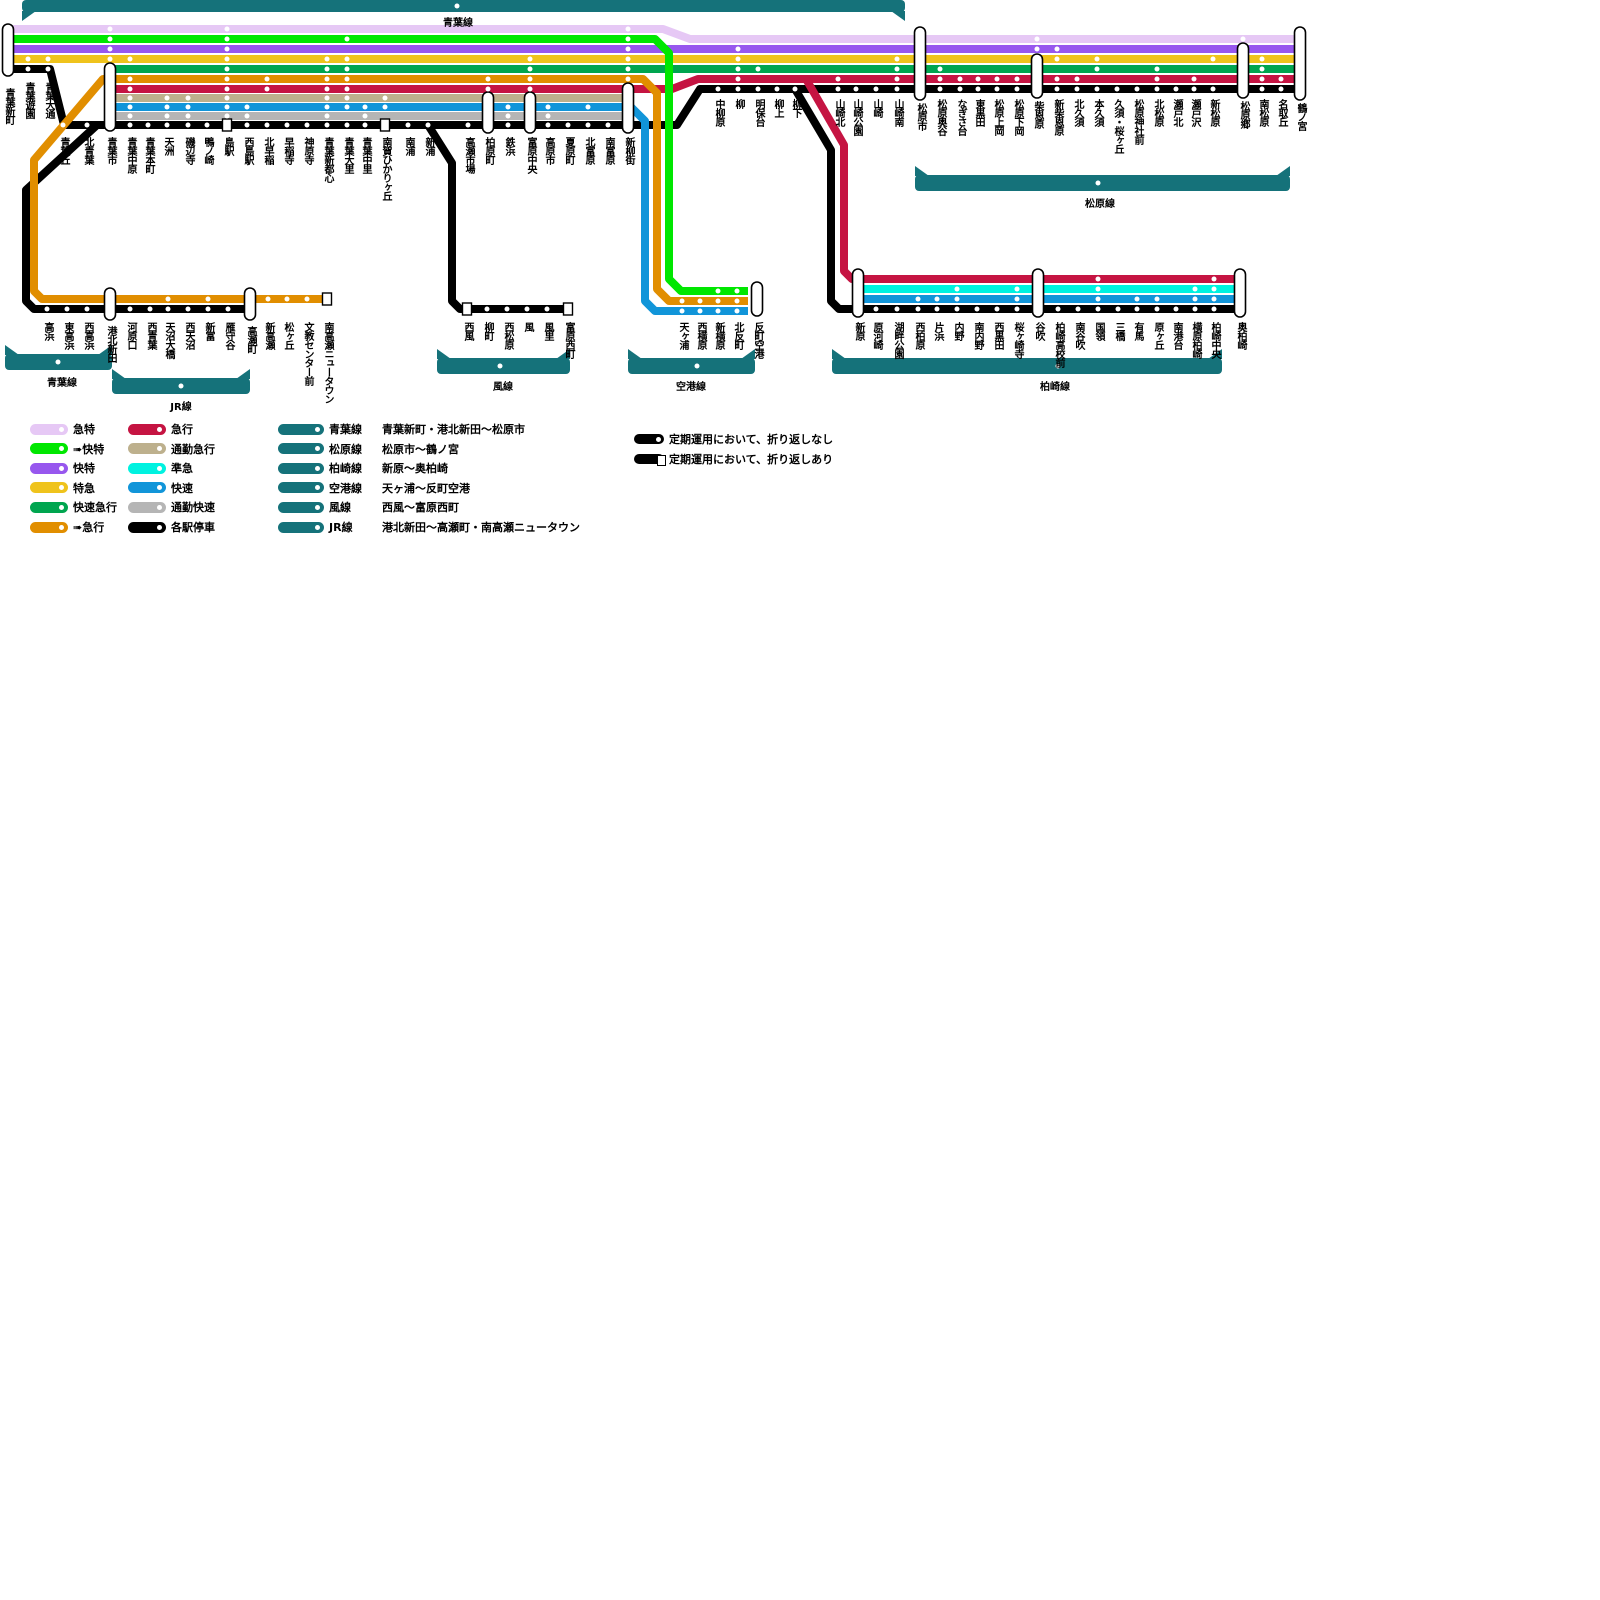  I want to click on legend-train-type: 通勤快速, so click(171, 507).